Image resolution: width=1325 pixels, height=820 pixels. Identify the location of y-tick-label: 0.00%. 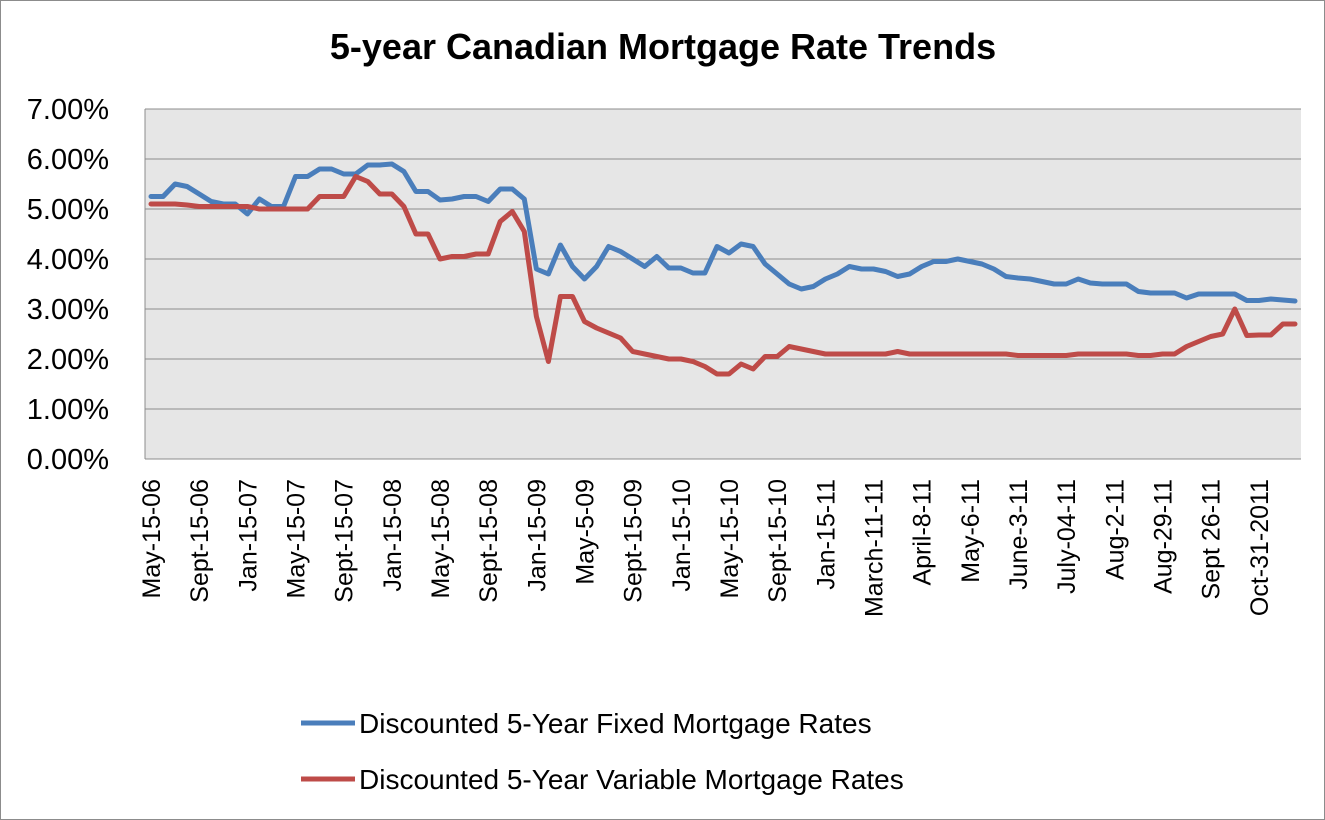
(68, 460).